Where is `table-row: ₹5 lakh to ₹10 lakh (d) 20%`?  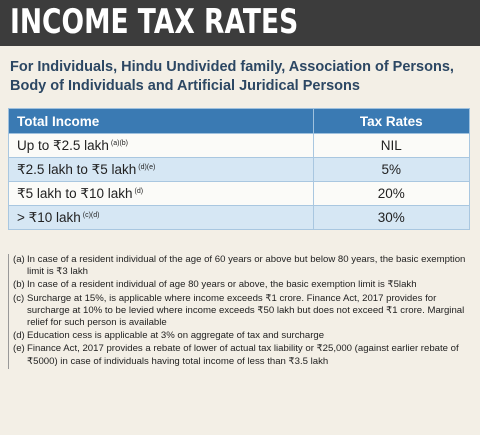 table-row: ₹5 lakh to ₹10 lakh (d) 20% is located at coordinates (239, 193).